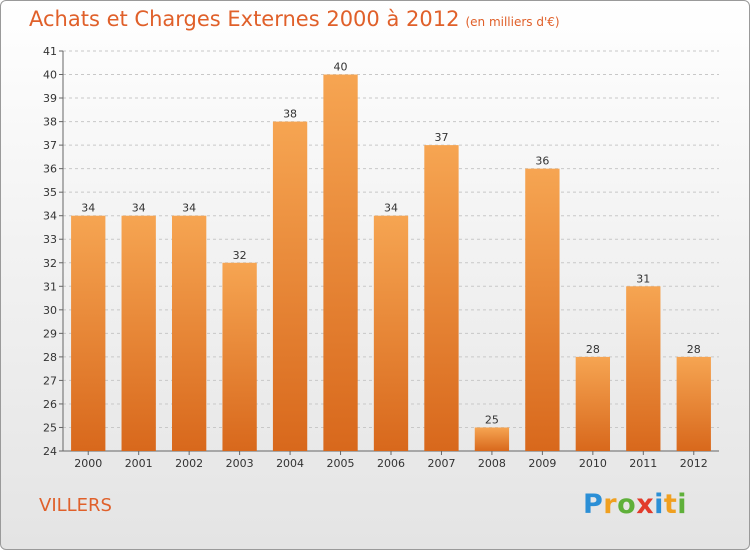 The height and width of the screenshot is (550, 750). I want to click on data-label: 36, so click(542, 161).